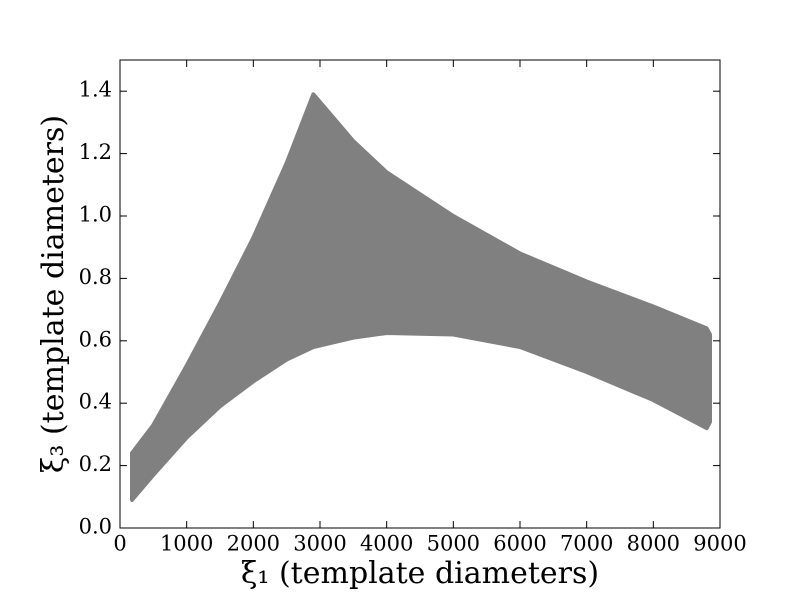 Image resolution: width=800 pixels, height=600 pixels. What do you see at coordinates (519, 544) in the screenshot?
I see `x-tick-label: 6000` at bounding box center [519, 544].